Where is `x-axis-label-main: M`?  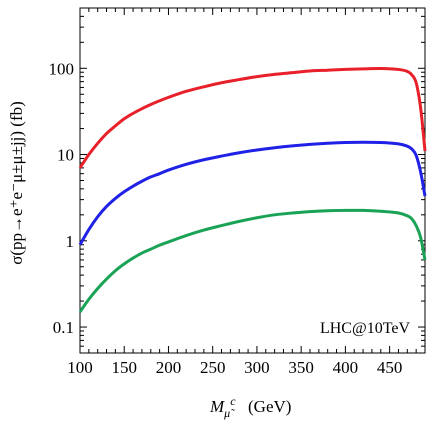 x-axis-label-main: M is located at coordinates (217, 406).